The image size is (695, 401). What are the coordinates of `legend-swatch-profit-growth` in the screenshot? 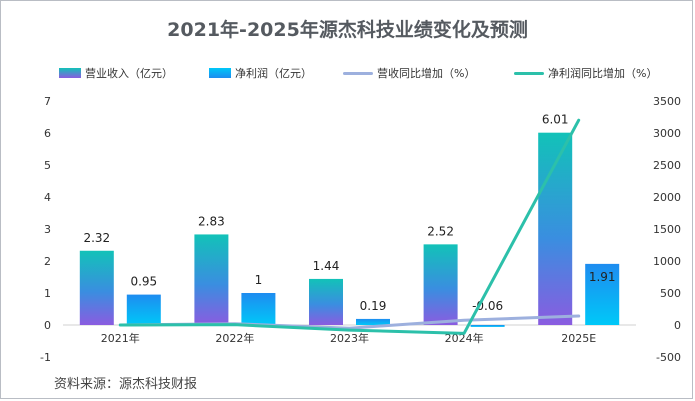 It's located at (529, 73).